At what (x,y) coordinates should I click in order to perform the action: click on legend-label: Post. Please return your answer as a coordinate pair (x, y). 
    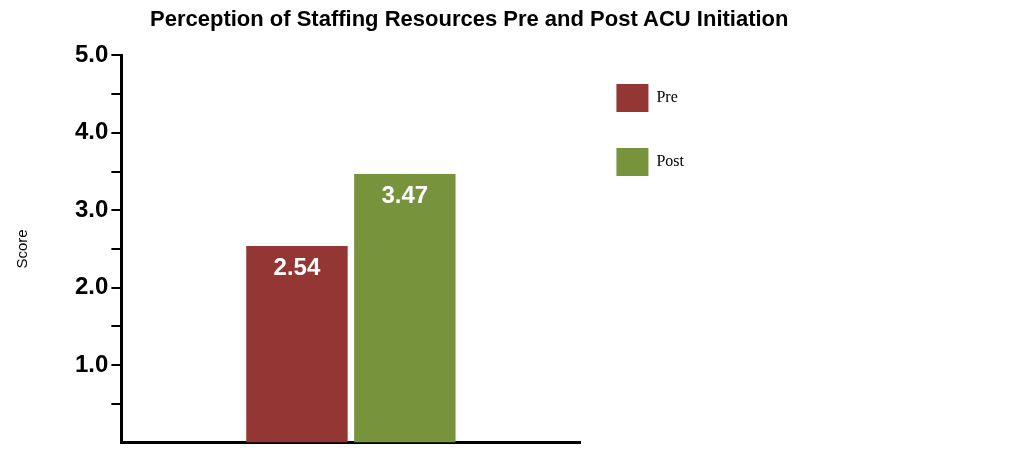
    Looking at the image, I should click on (670, 161).